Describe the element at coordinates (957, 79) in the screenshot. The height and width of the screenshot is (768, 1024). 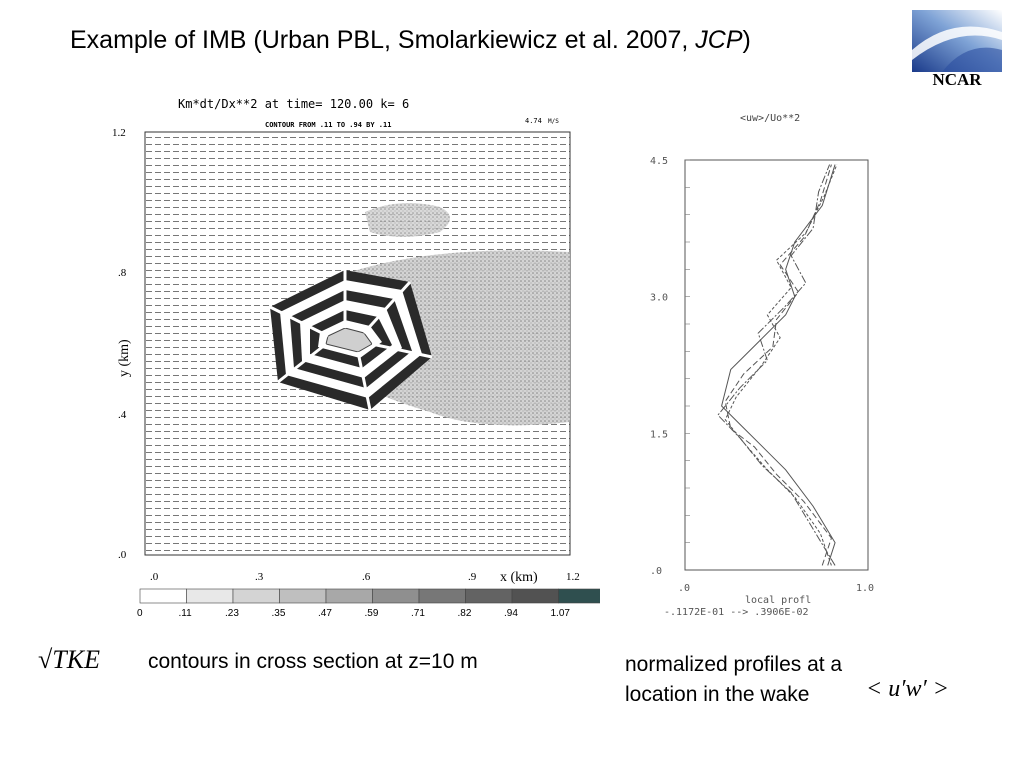
I see `ncar-label: NCAR` at that location.